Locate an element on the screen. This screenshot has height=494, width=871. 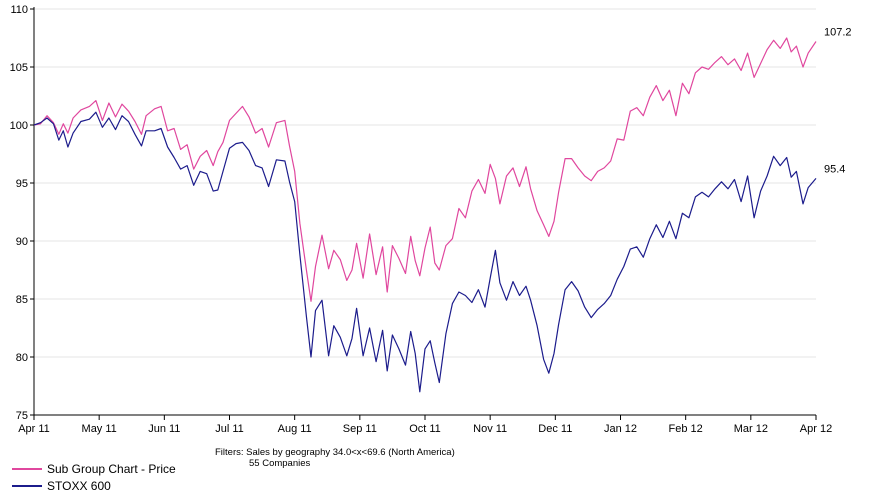
legend: Sub Group Chart - Price STOXX 600 is located at coordinates (94, 477).